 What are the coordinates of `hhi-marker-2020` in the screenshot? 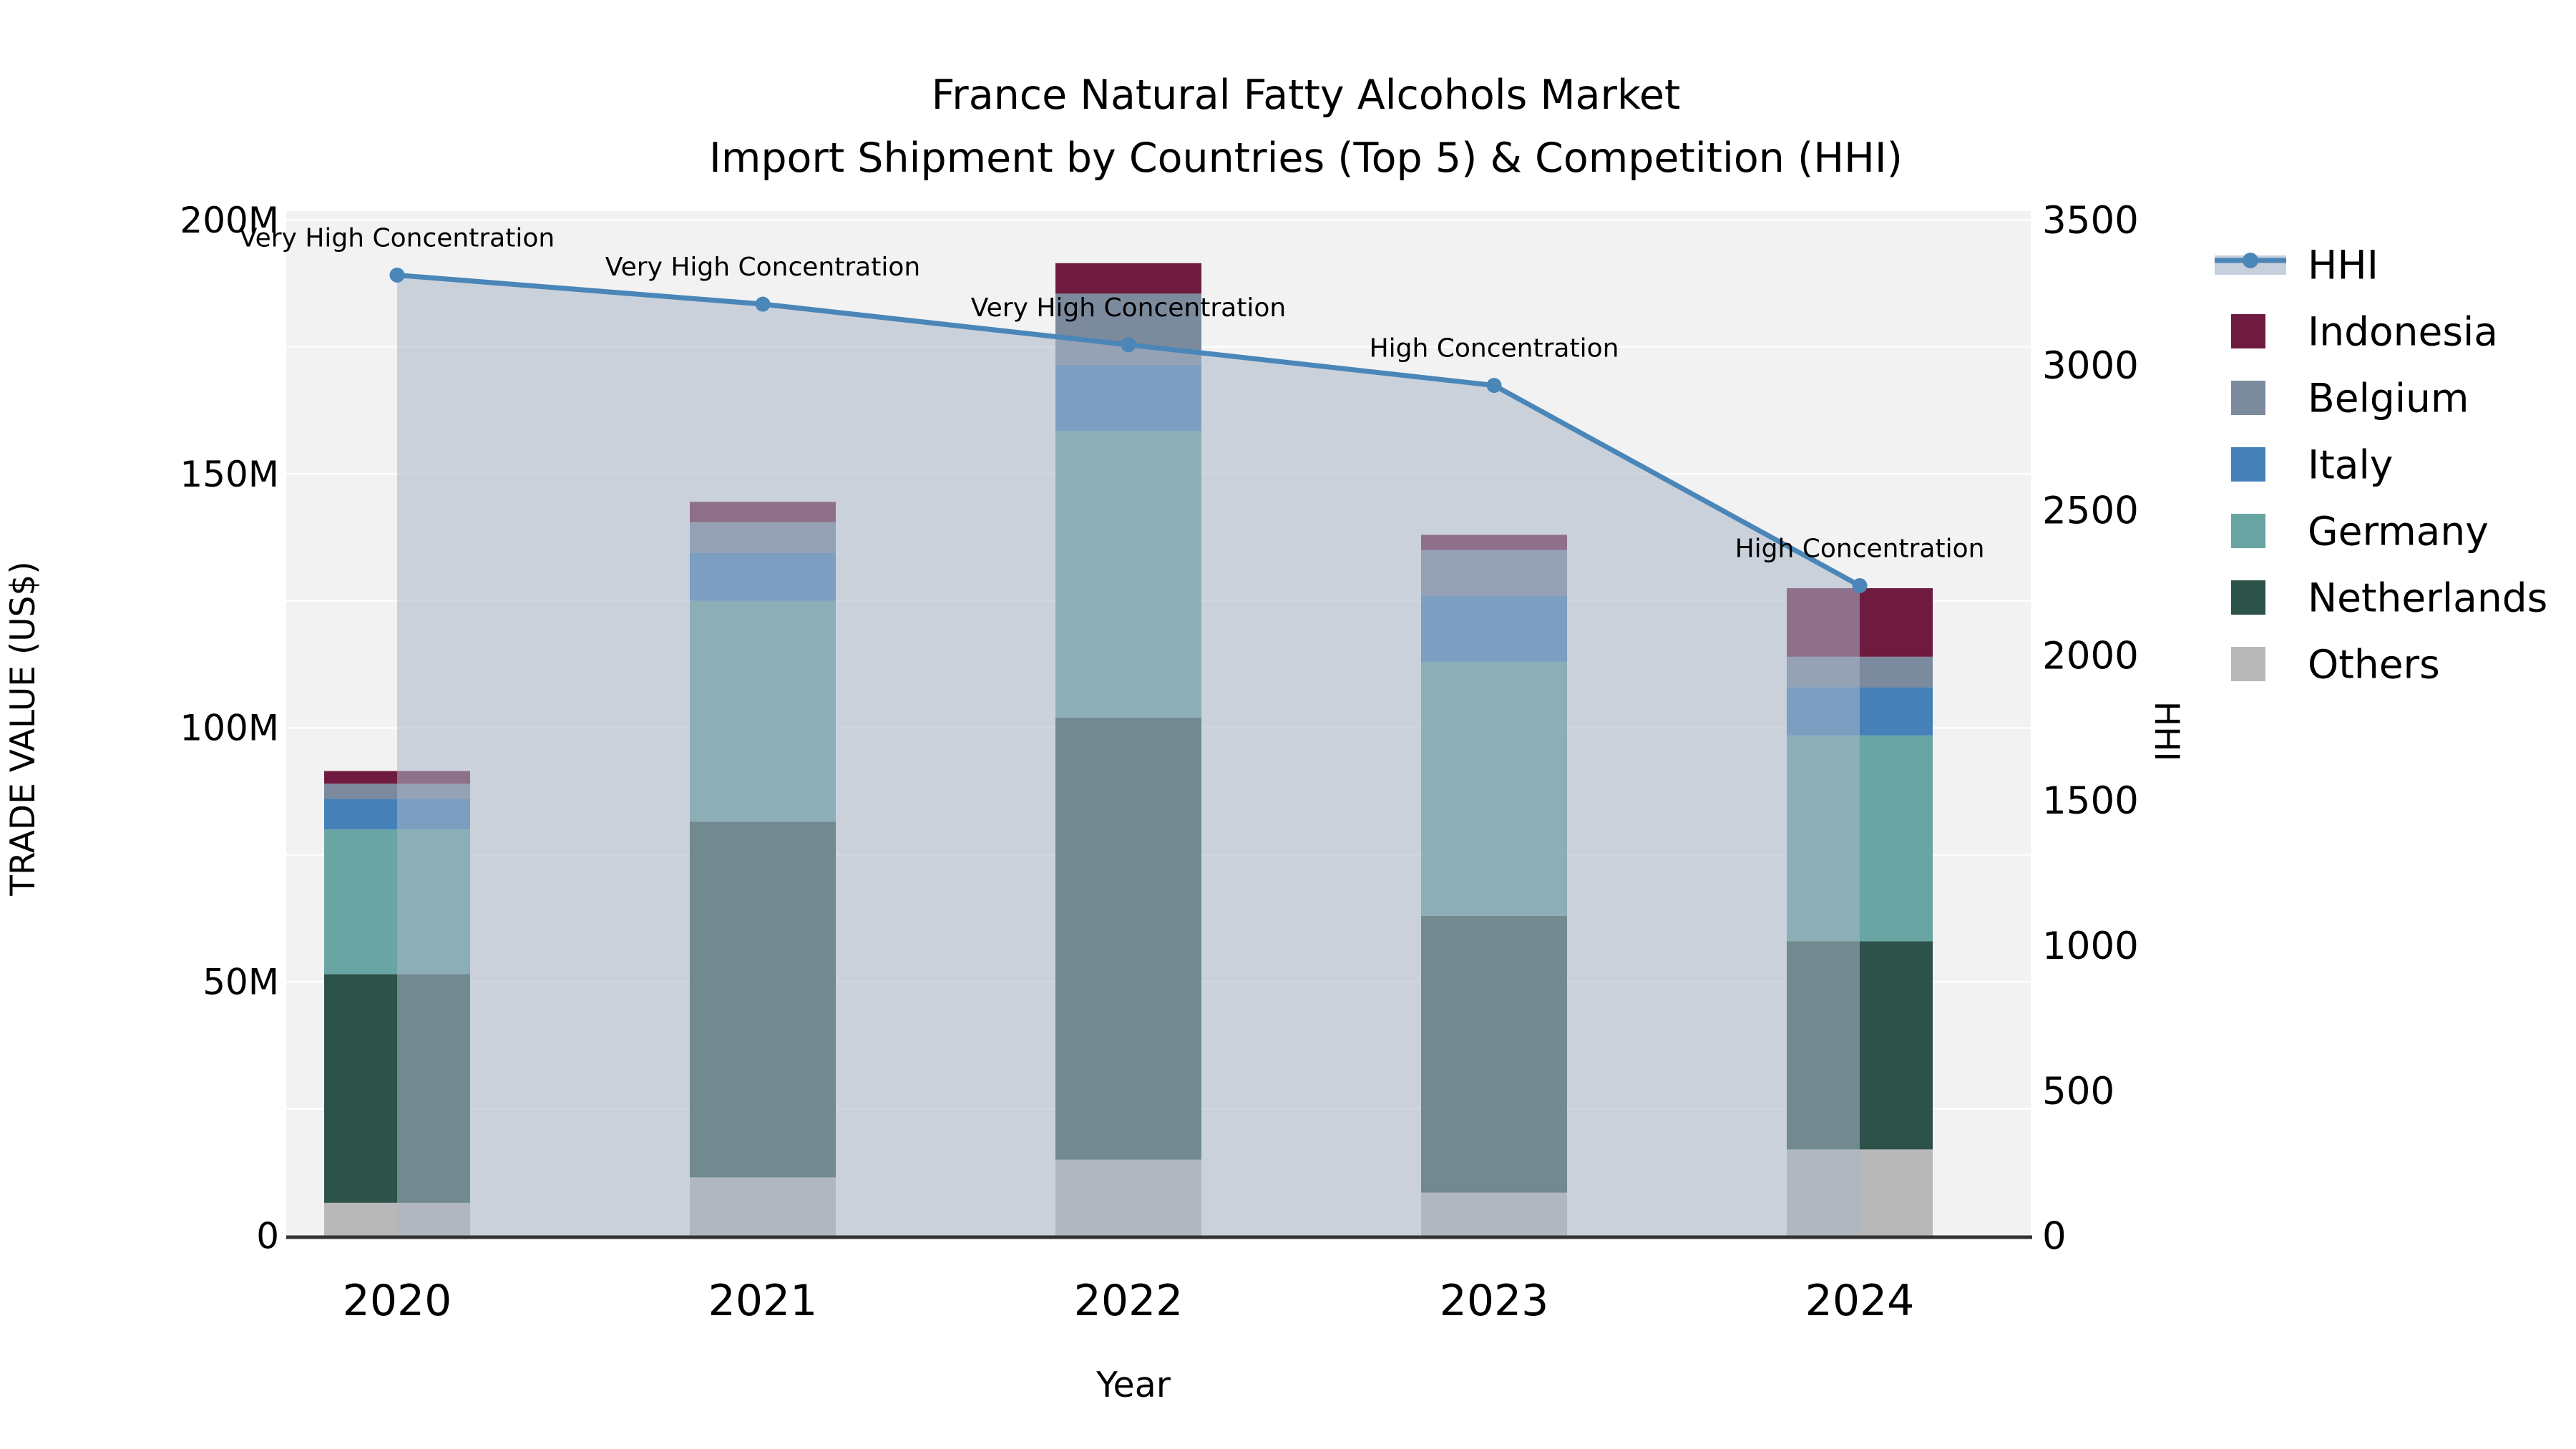 It's located at (397, 275).